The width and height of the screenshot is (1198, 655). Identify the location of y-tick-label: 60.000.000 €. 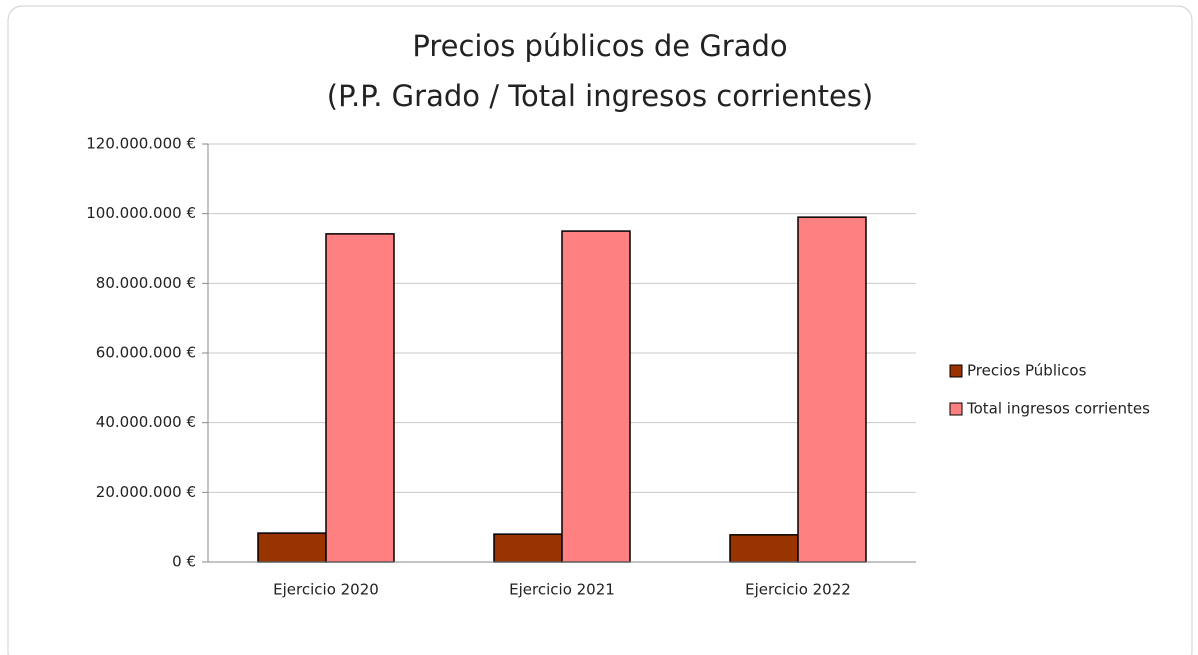
(146, 353).